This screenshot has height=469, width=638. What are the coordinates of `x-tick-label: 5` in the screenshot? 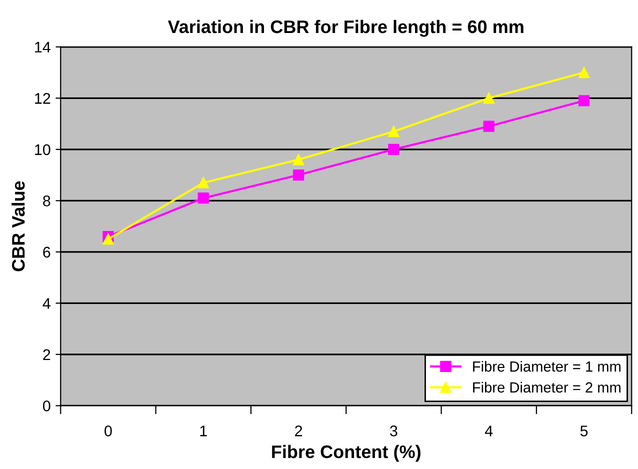 It's located at (584, 431).